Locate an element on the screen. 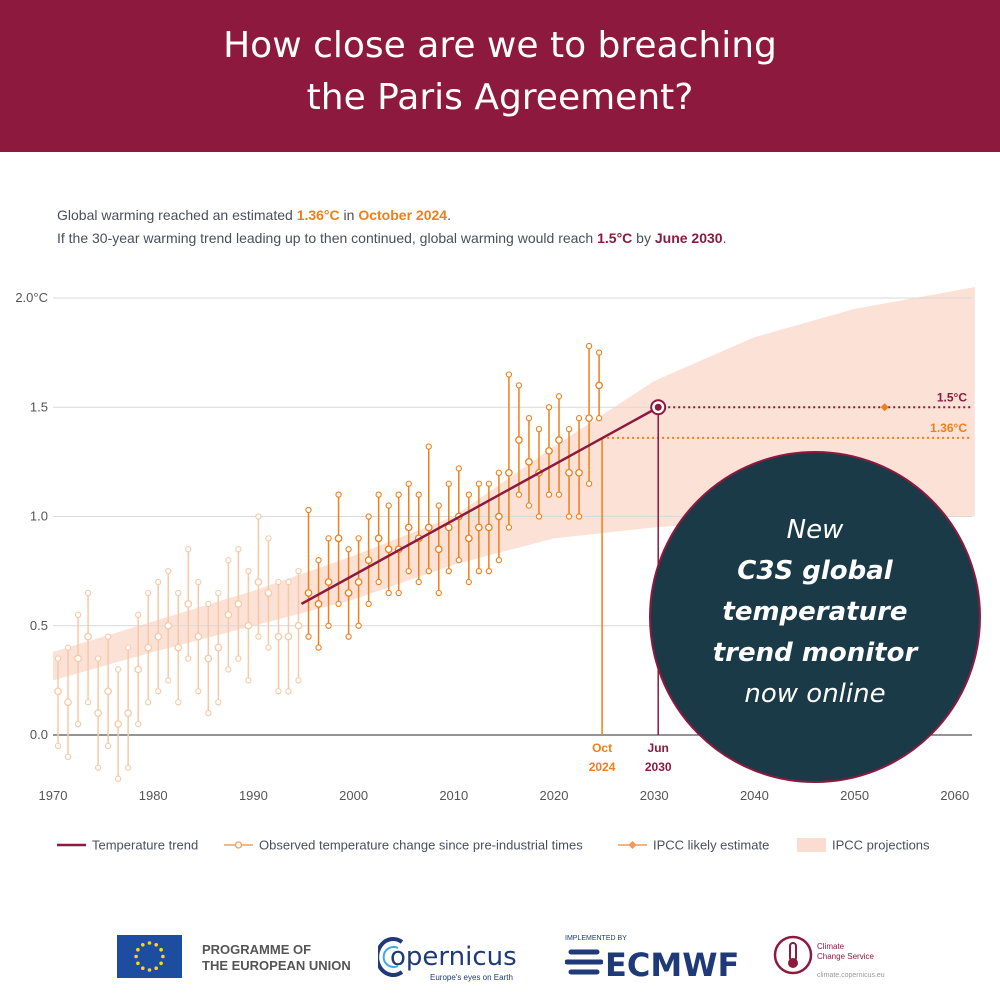  ecmwf-logo-text: ECMWF is located at coordinates (672, 965).